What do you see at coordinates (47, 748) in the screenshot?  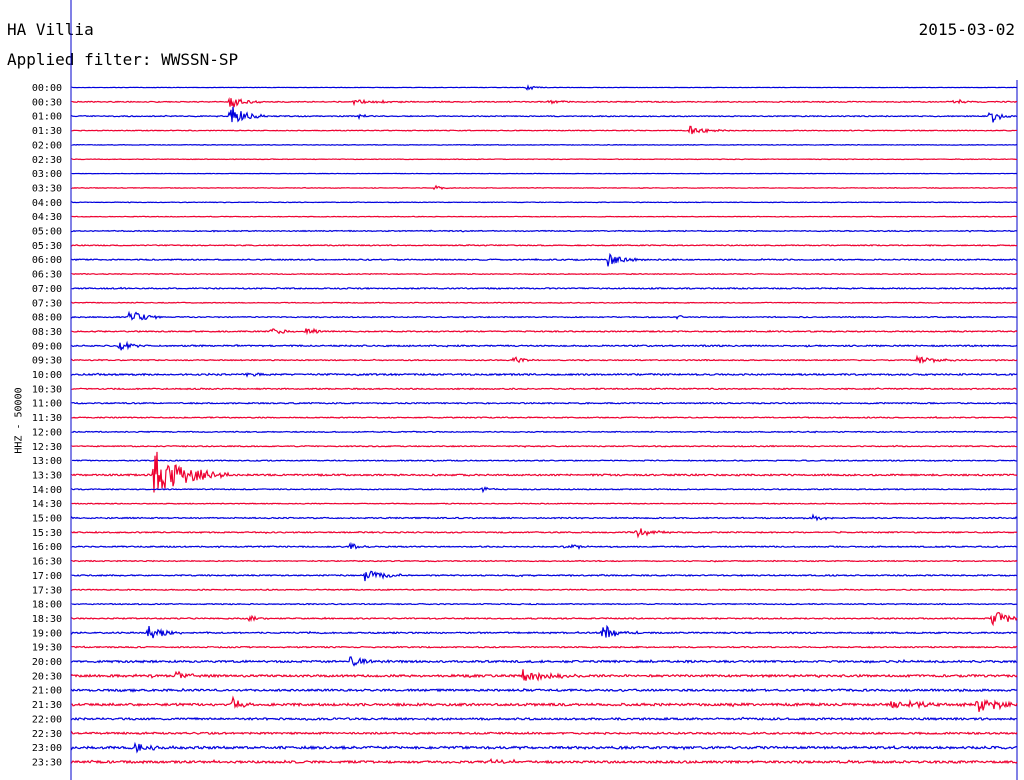 I see `tick-label: 23:00` at bounding box center [47, 748].